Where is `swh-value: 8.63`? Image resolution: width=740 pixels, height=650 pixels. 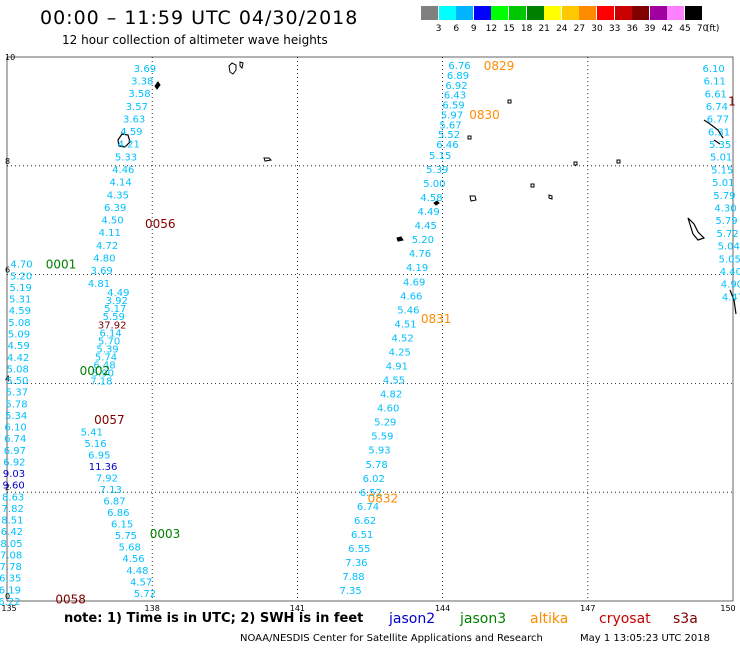
swh-value: 8.63 is located at coordinates (13, 497).